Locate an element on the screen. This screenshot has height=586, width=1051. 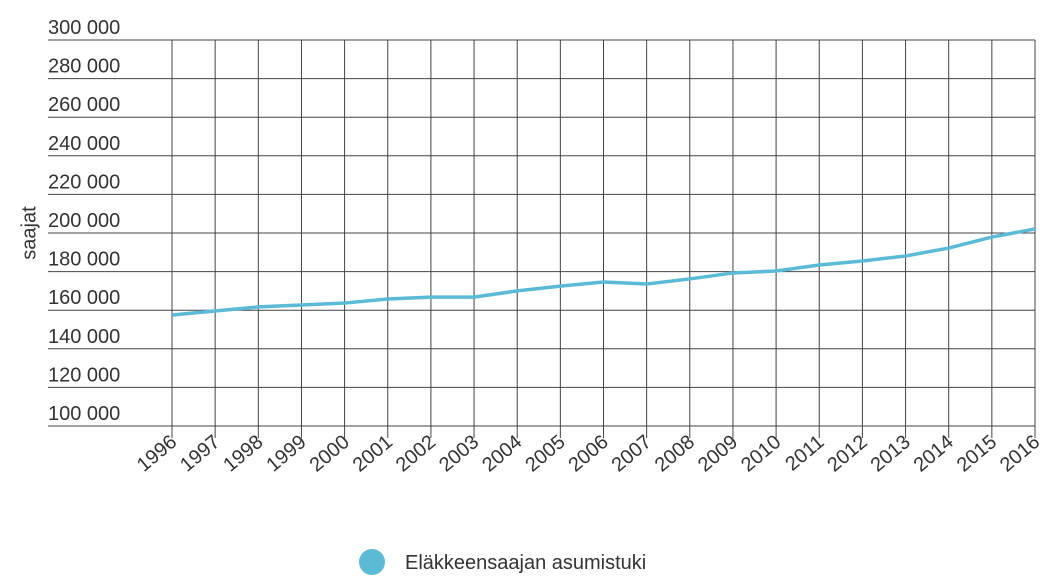
x-tick-label: 2003 is located at coordinates (459, 453).